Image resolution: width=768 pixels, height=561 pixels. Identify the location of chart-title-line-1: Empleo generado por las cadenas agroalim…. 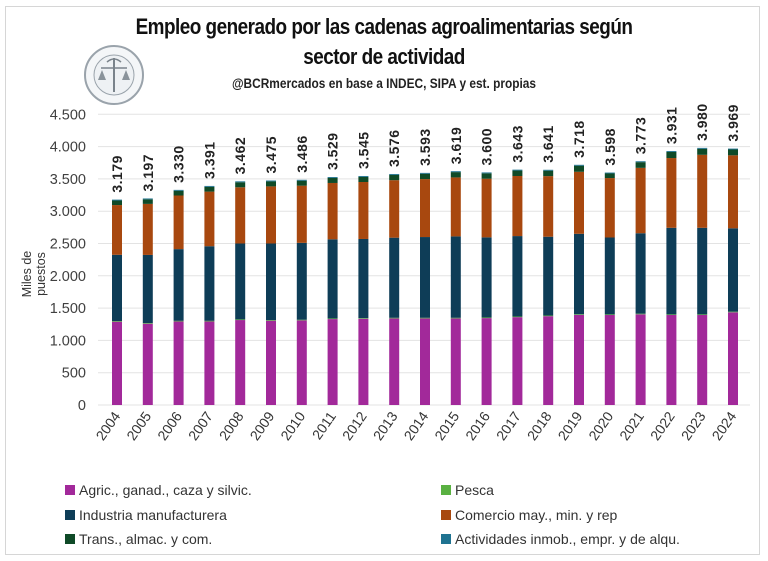
(384, 26).